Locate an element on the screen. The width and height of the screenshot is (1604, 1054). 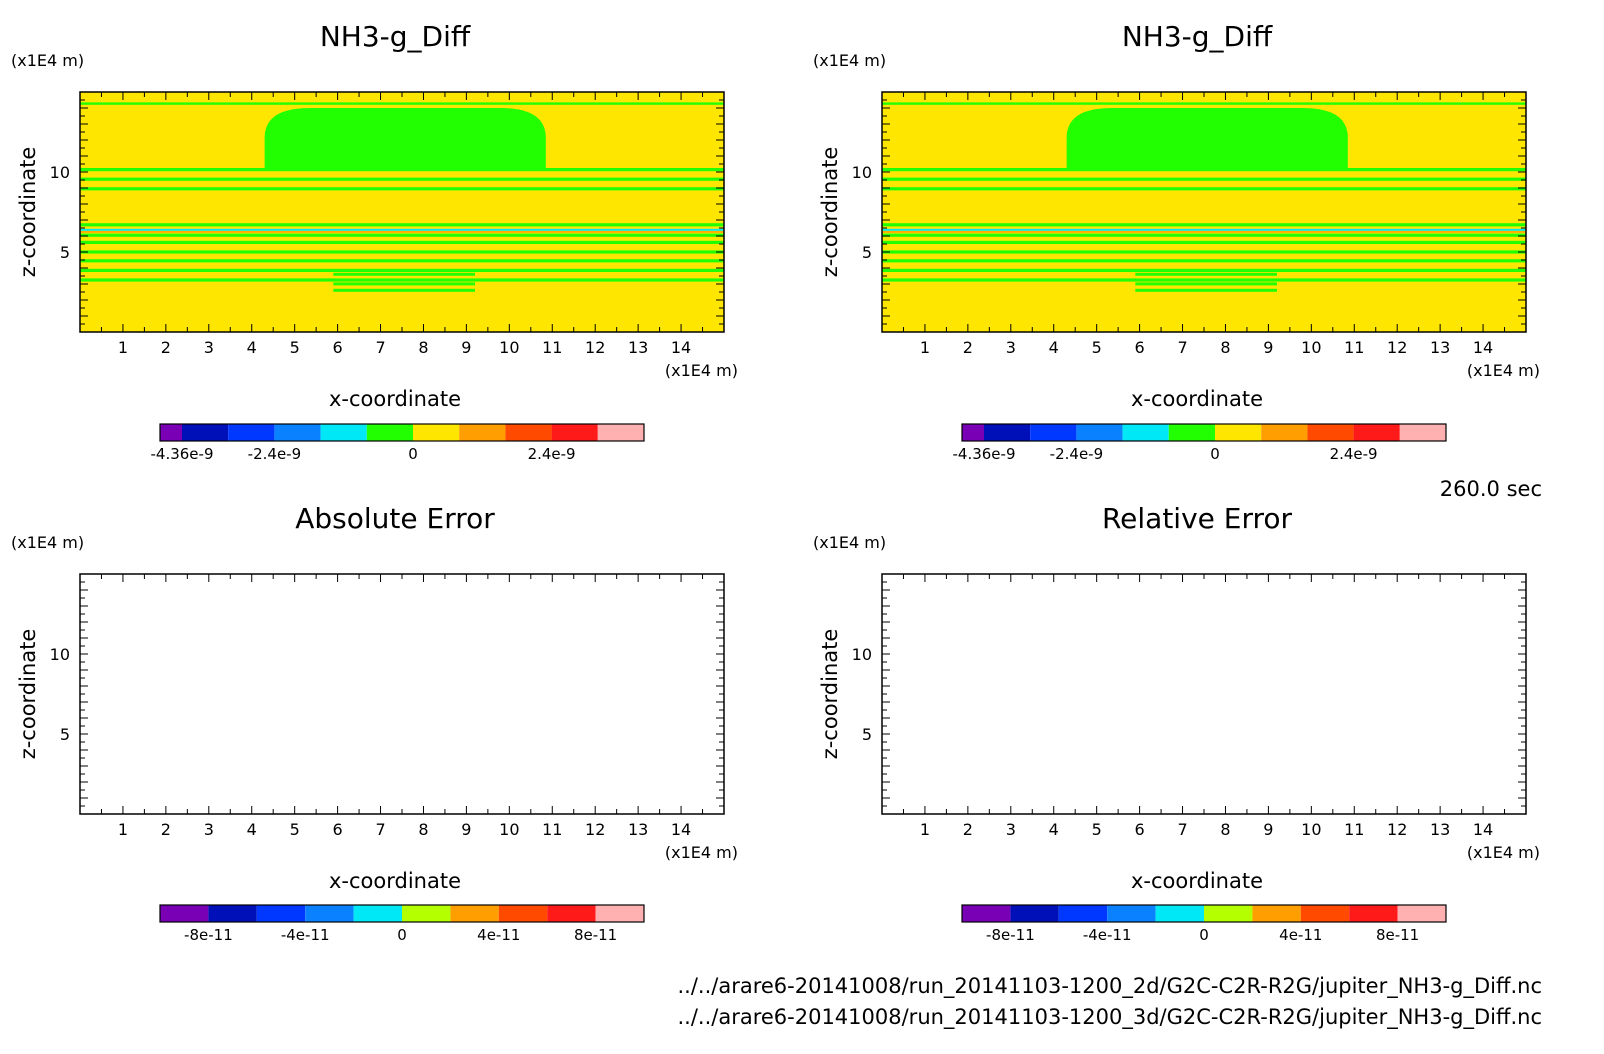
colorbar-label: 8e-11 is located at coordinates (595, 935).